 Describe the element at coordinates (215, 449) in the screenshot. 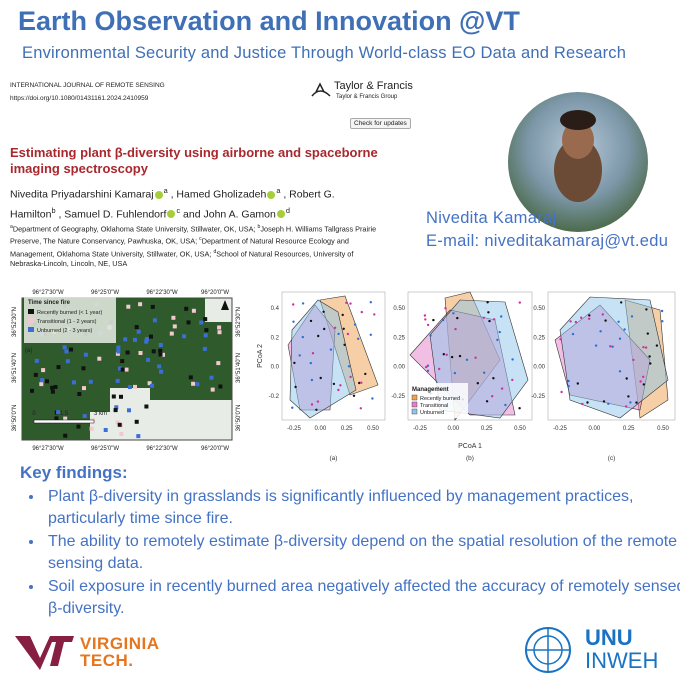

I see `map-coord: 96°20'0"W` at that location.